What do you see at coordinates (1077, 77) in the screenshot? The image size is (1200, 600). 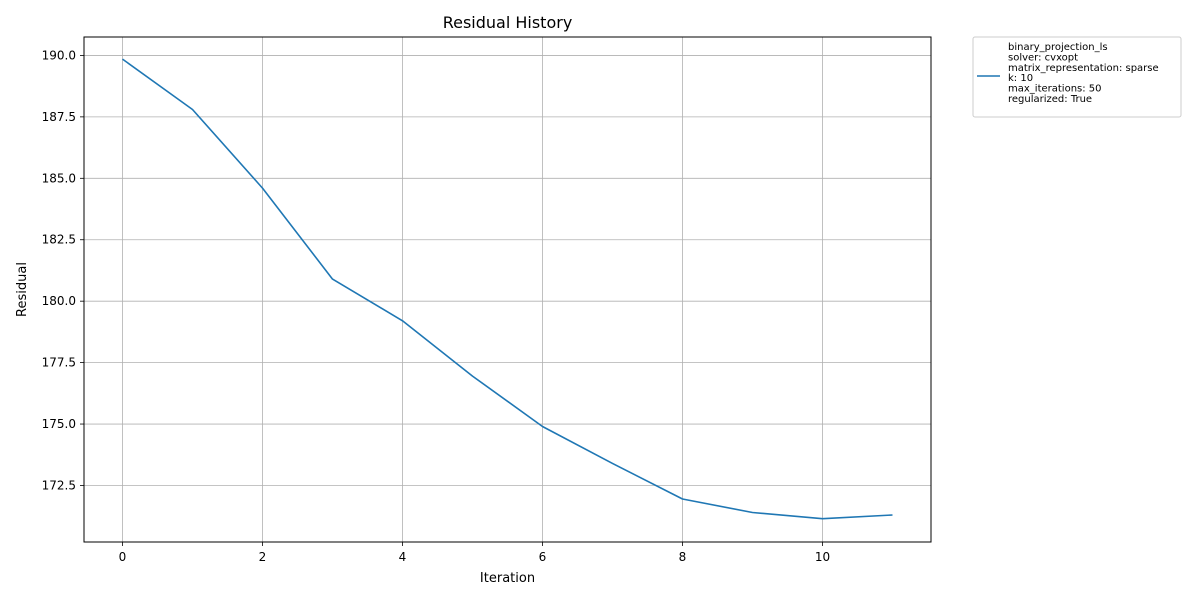 I see `legend-box` at bounding box center [1077, 77].